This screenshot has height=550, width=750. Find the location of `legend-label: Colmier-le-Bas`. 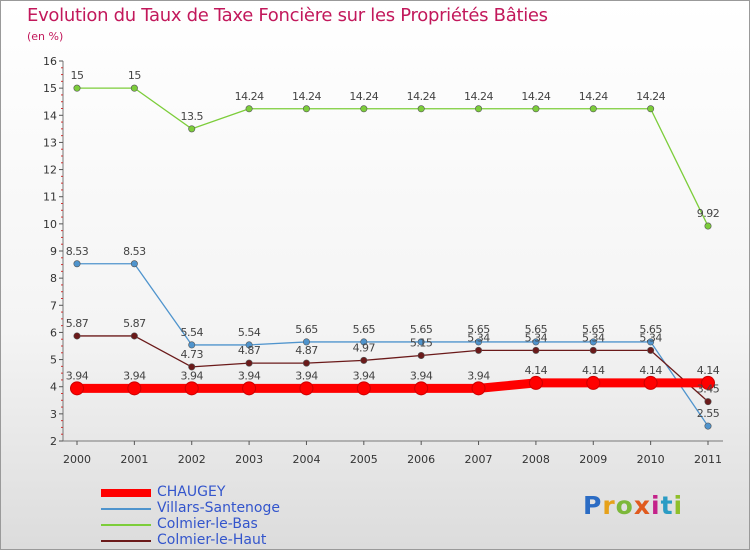

legend-label: Colmier-le-Bas is located at coordinates (207, 524).